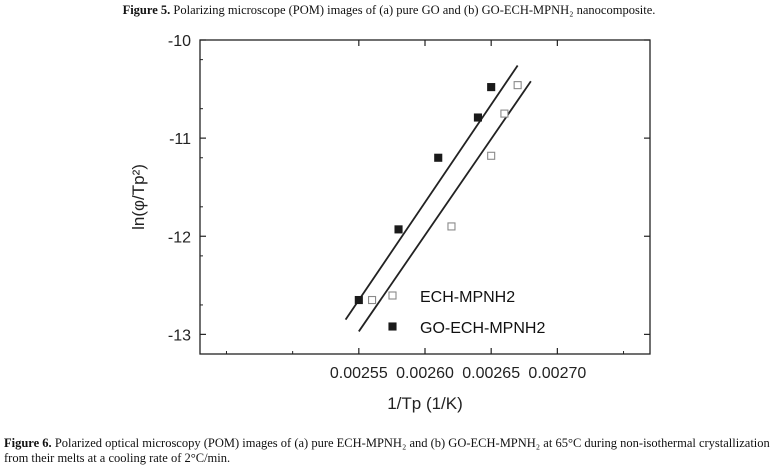 The width and height of the screenshot is (778, 476). Describe the element at coordinates (467, 297) in the screenshot. I see `legend-label: ECH-MPNH2` at that location.